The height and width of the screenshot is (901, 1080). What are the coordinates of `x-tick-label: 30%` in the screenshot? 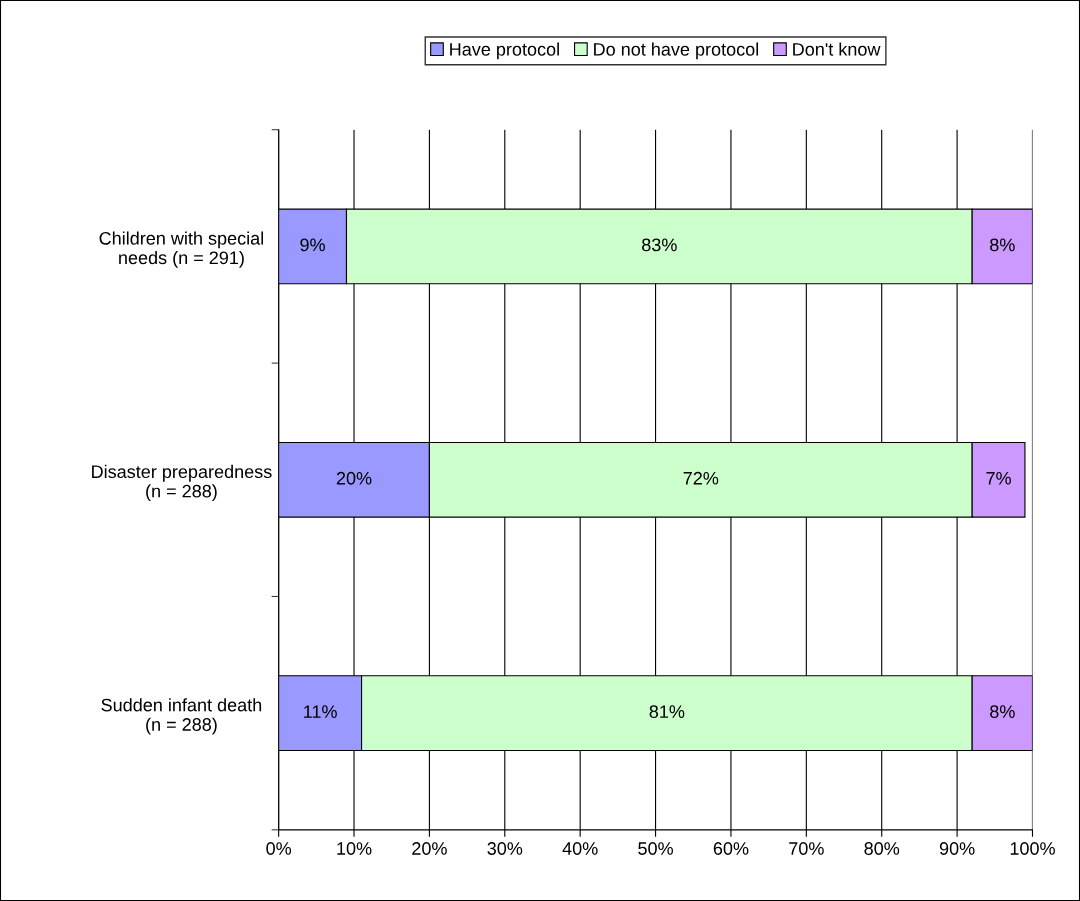 It's located at (505, 848).